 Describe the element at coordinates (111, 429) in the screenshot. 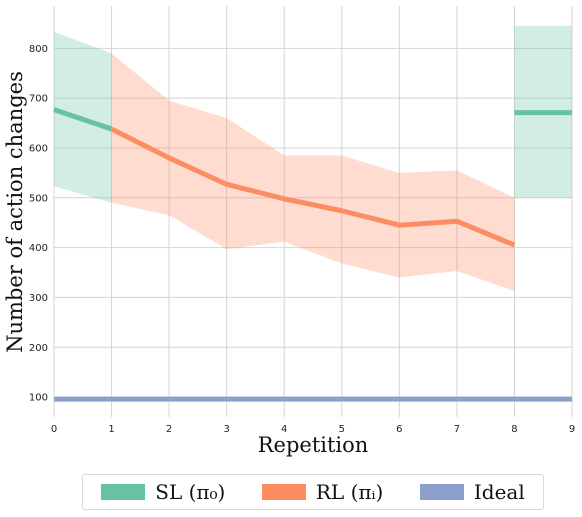

I see `x-tick-label: 1` at that location.